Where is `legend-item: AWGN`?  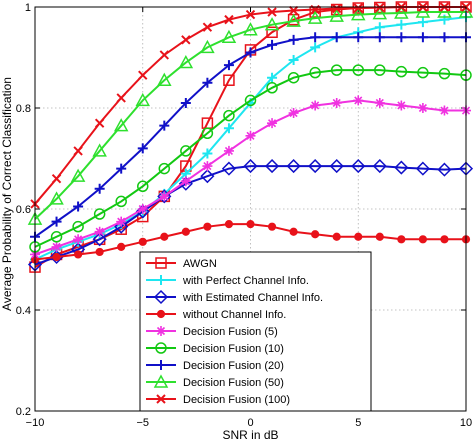
legend-item: AWGN is located at coordinates (181, 263).